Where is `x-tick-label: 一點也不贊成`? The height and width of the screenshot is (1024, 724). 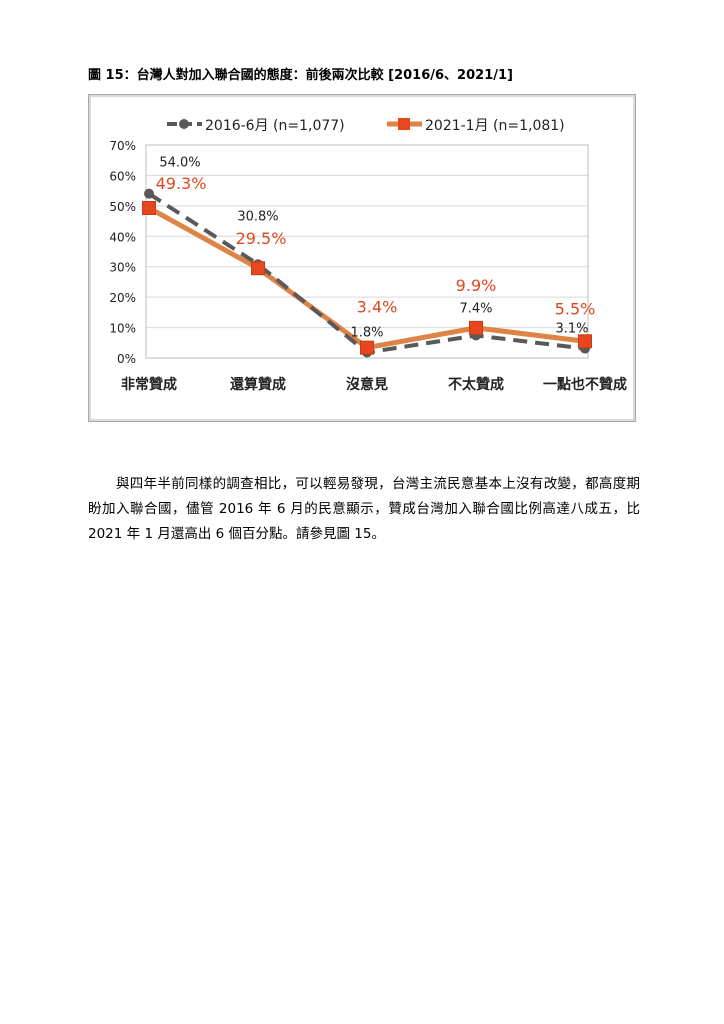 x-tick-label: 一點也不贊成 is located at coordinates (585, 384).